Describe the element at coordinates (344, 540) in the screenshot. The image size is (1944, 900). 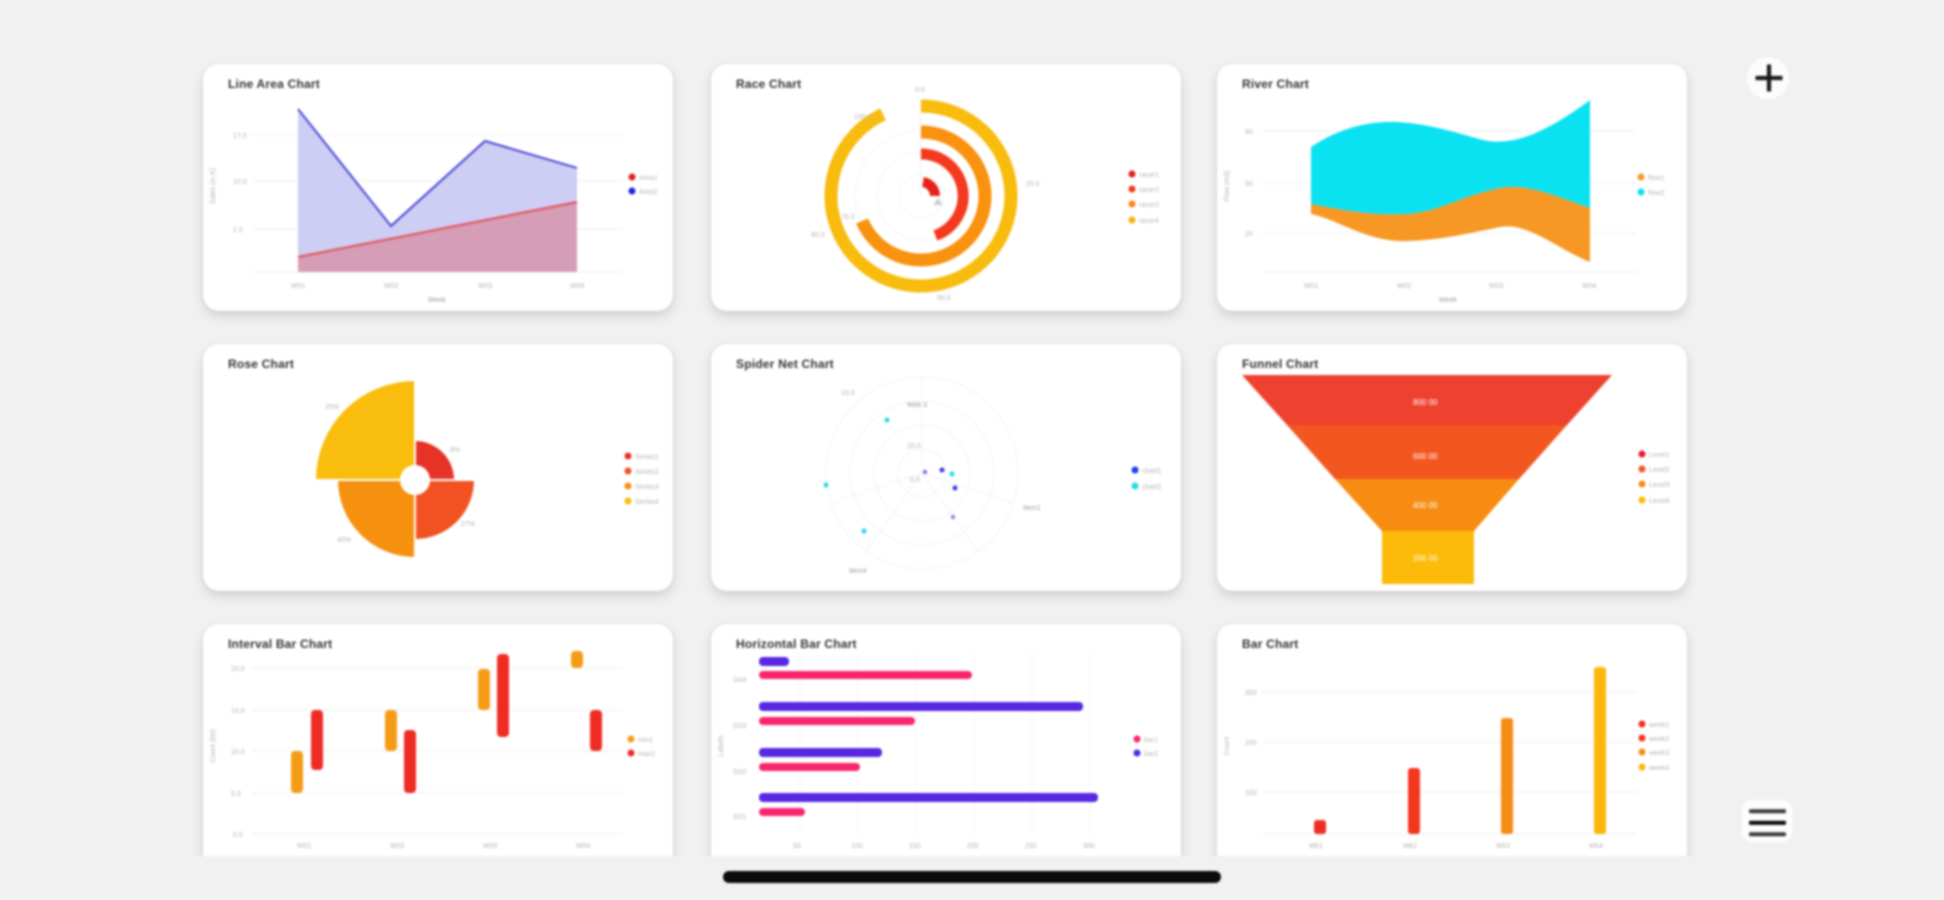
I see `svg-text: 40%` at that location.